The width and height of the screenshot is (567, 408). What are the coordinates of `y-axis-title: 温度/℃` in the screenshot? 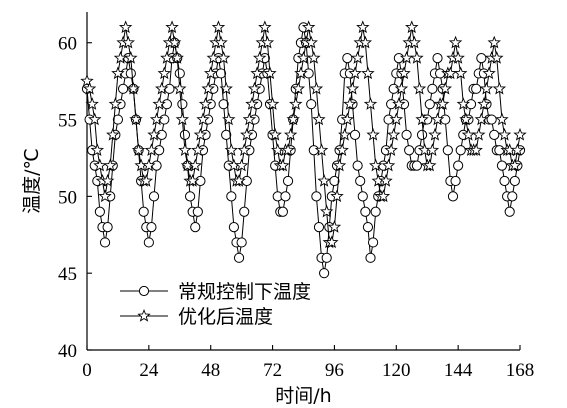 It's located at (32, 181).